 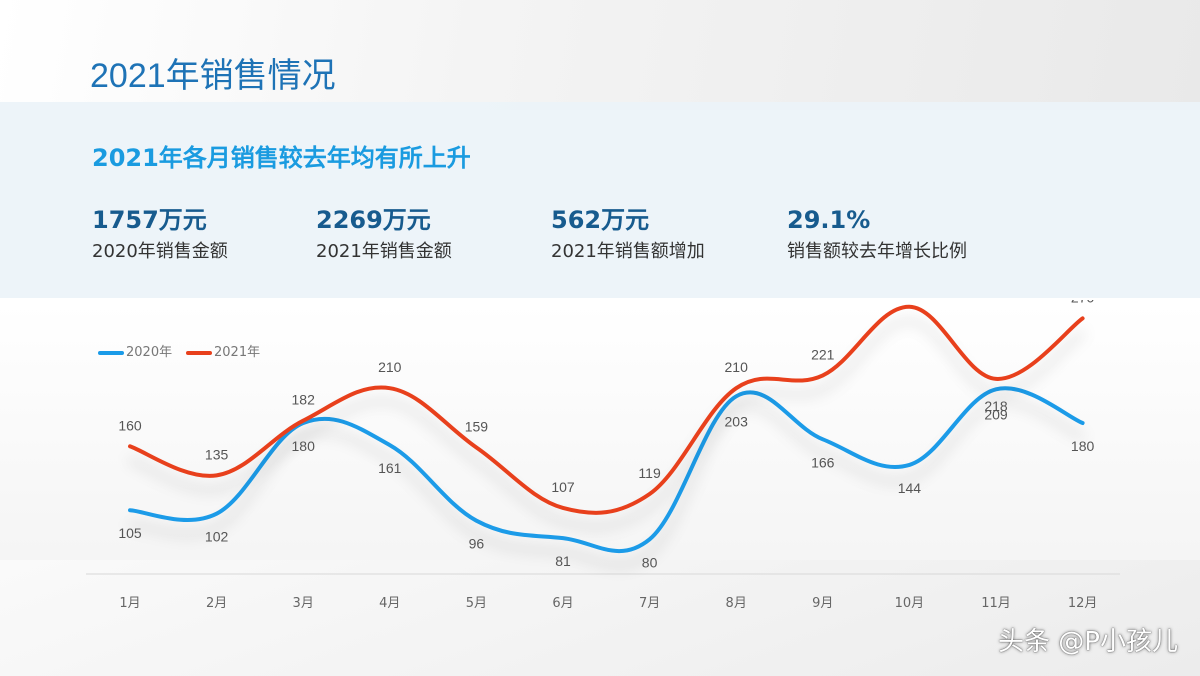 What do you see at coordinates (217, 537) in the screenshot?
I see `data-label-2020: 102` at bounding box center [217, 537].